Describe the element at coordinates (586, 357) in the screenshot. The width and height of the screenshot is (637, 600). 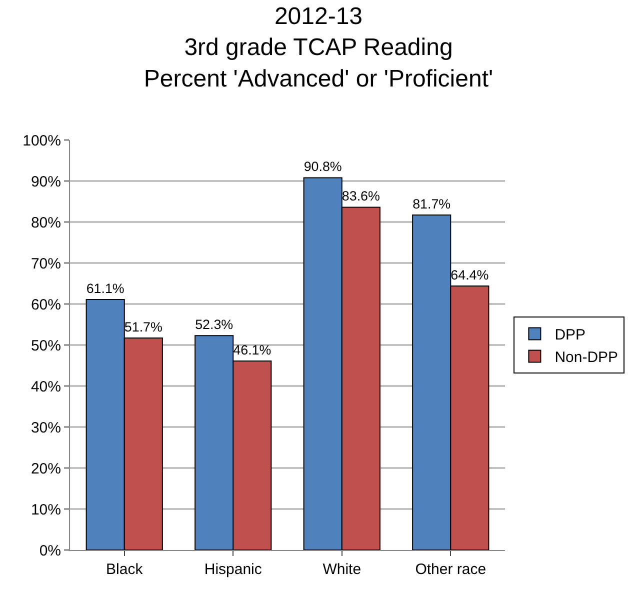
I see `legend-label: Non-DPP` at that location.